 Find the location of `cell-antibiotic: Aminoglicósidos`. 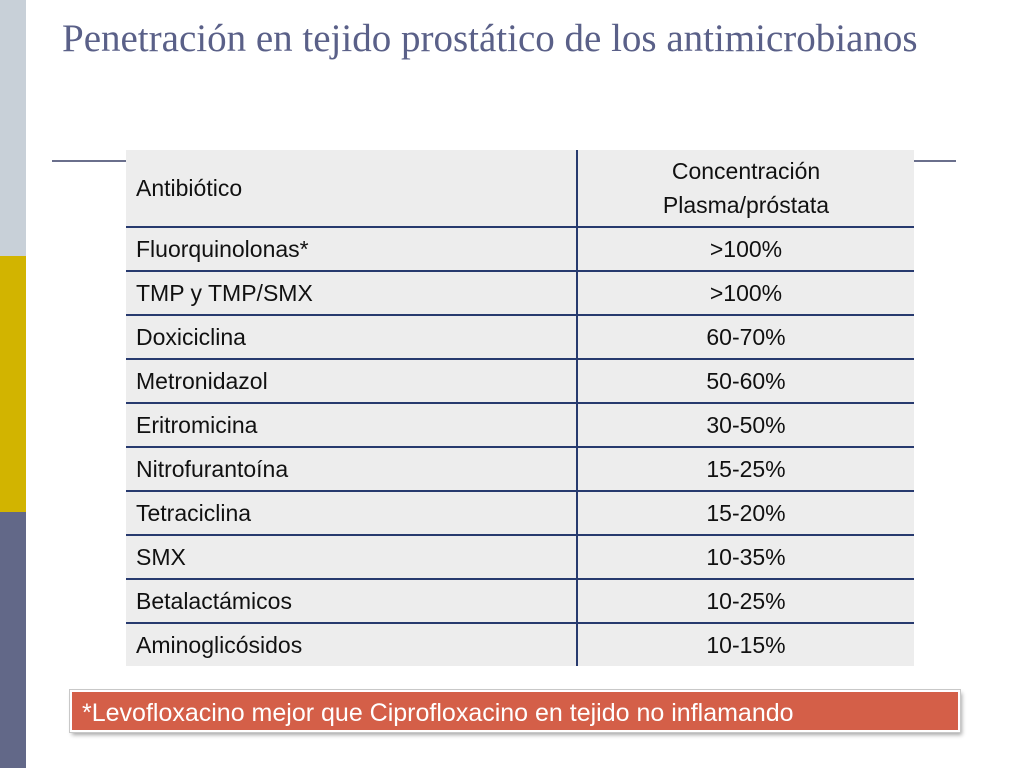

cell-antibiotic: Aminoglicósidos is located at coordinates (352, 644).